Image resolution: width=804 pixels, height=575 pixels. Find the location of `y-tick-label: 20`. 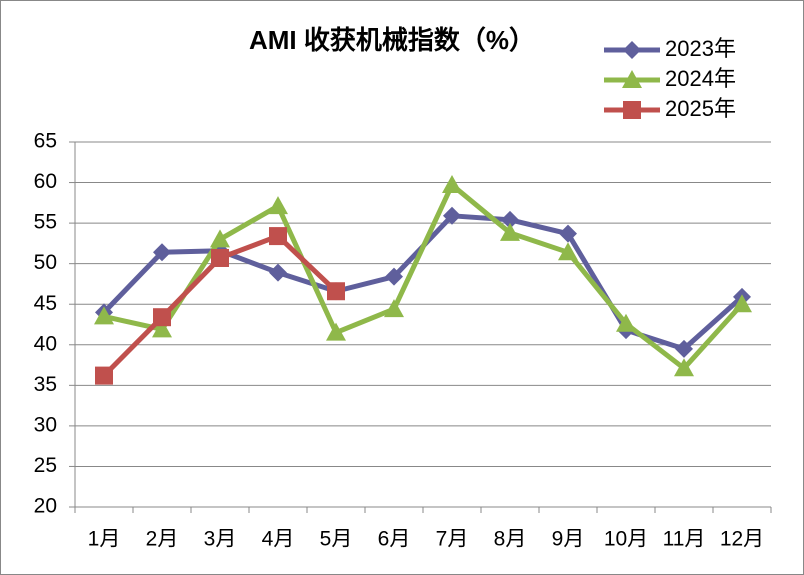

y-tick-label: 20 is located at coordinates (45, 506).